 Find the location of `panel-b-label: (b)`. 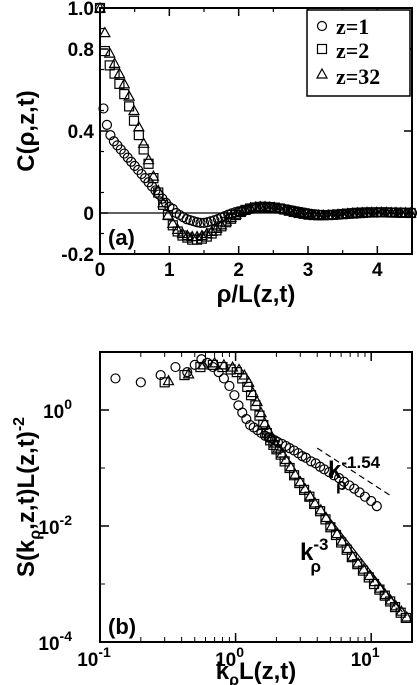

panel-b-label: (b) is located at coordinates (122, 626).